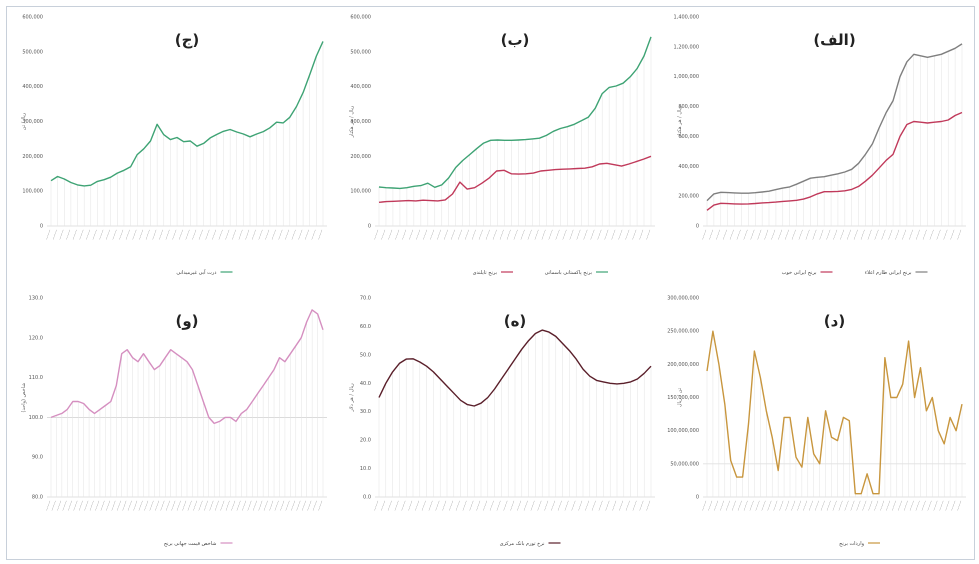  What do you see at coordinates (686, 77) in the screenshot?
I see `y-tick-label: 1,000,000` at bounding box center [686, 77].